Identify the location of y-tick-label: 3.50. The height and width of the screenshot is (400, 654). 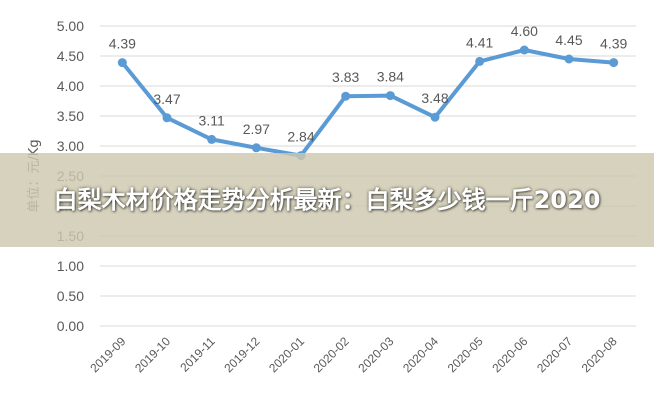
(70, 116).